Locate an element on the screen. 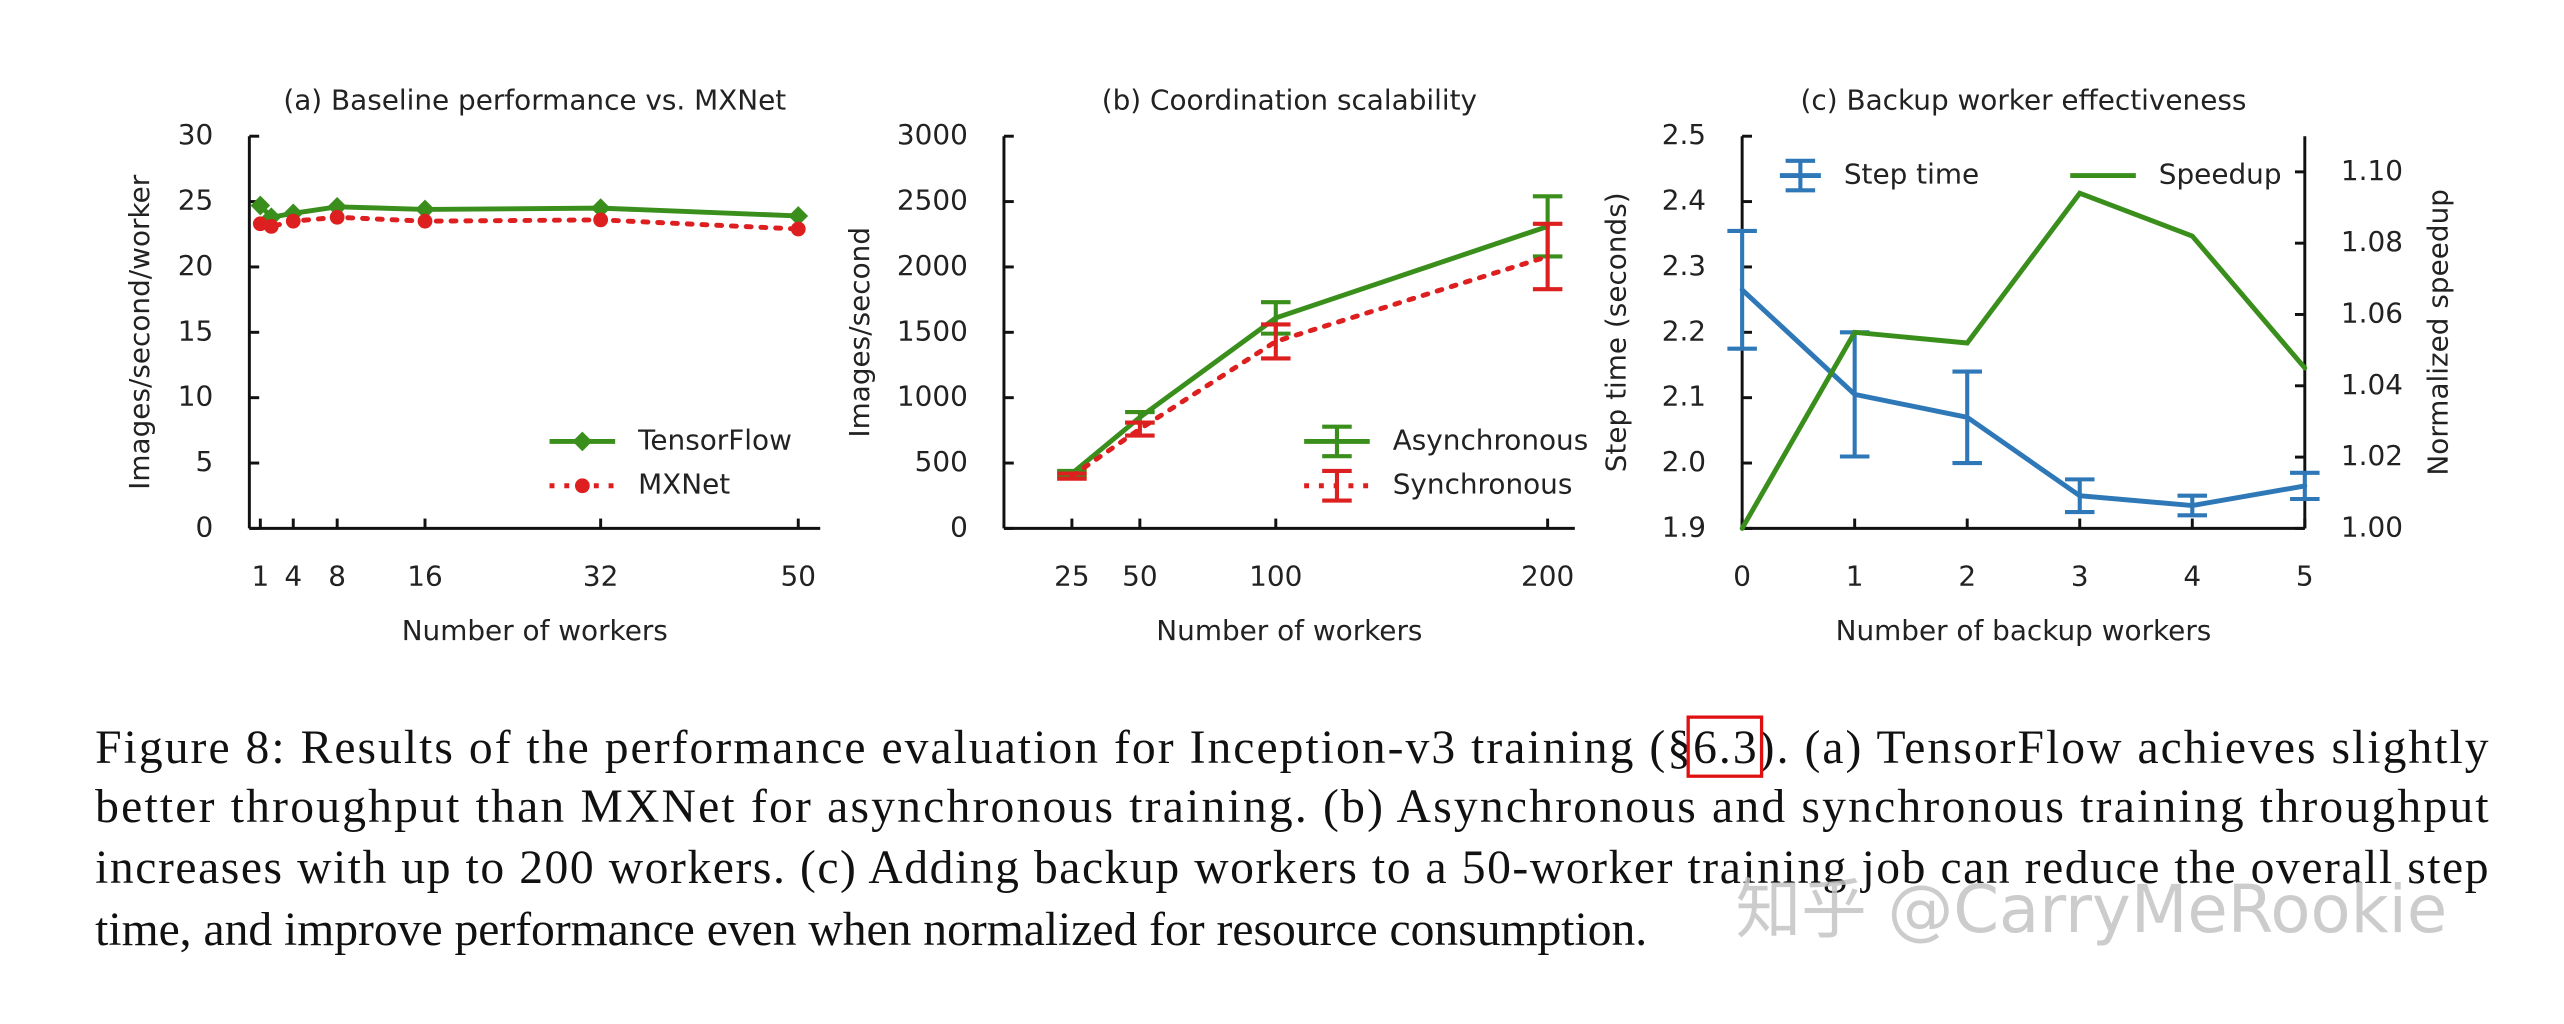 Image resolution: width=2564 pixels, height=1024 pixels. legend-label: Step time is located at coordinates (1911, 174).